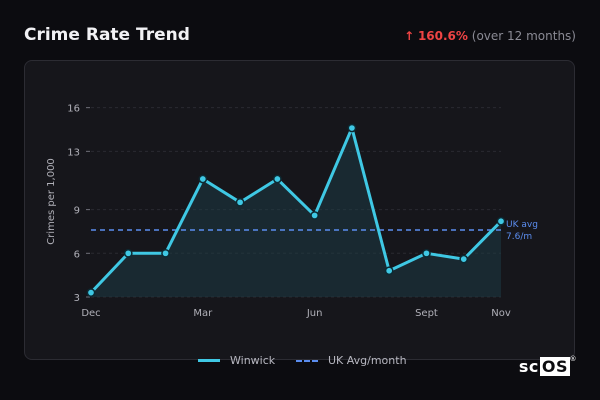 This screenshot has width=600, height=400. Describe the element at coordinates (522, 225) in the screenshot. I see `uk-average-label: UK avg` at that location.